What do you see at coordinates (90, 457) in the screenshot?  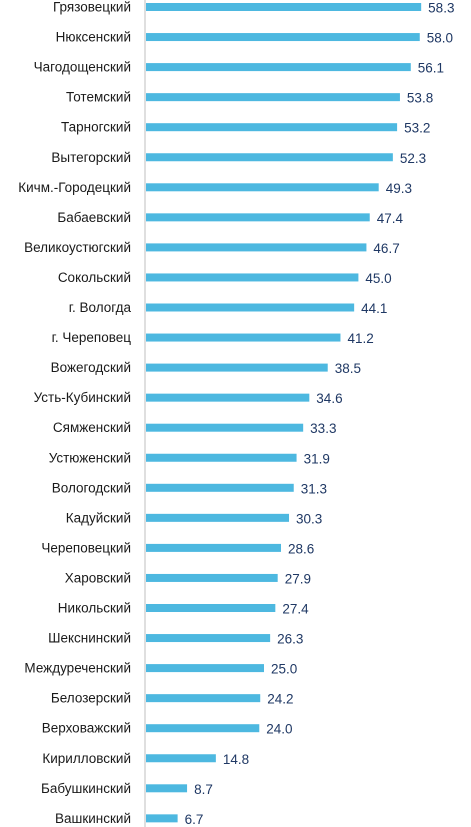 I see `category-label: Устюженский` at bounding box center [90, 457].